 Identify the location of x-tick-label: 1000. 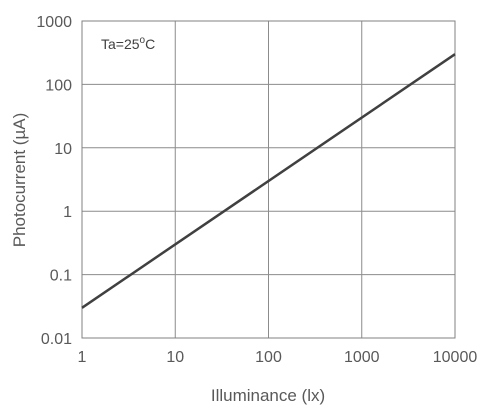
(362, 357).